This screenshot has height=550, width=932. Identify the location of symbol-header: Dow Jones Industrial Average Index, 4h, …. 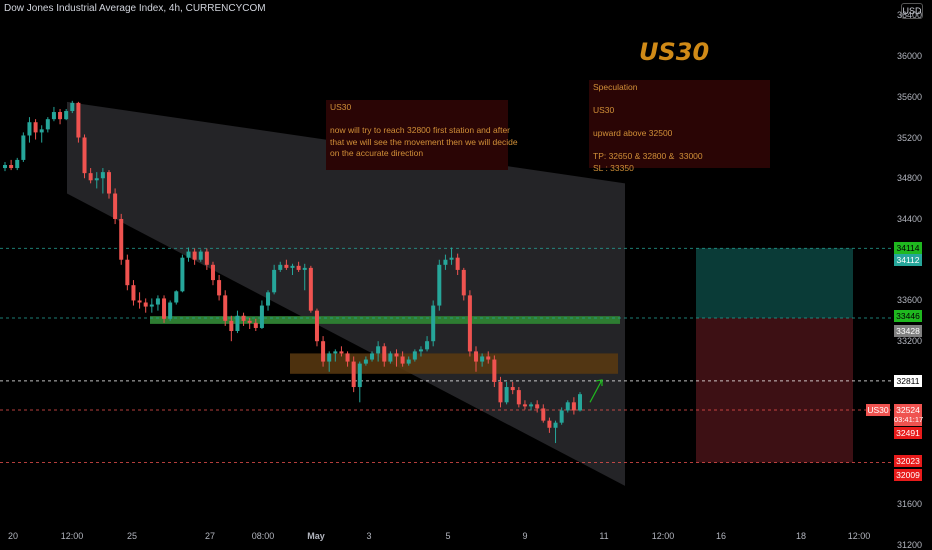
(135, 8).